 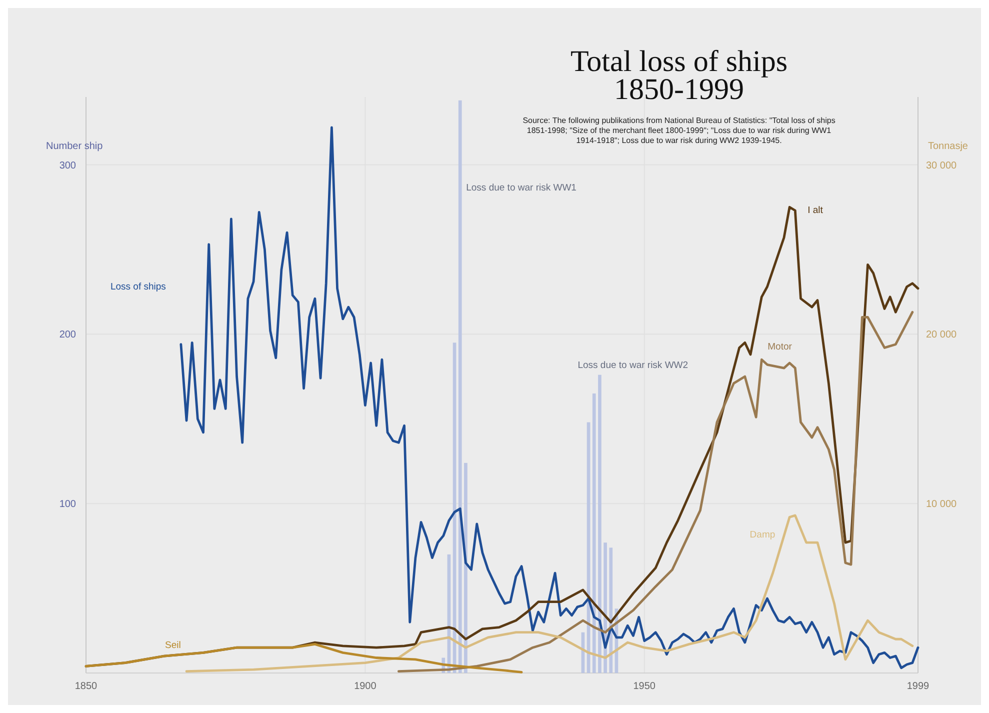 What do you see at coordinates (67, 504) in the screenshot?
I see `y-tick-label: 100` at bounding box center [67, 504].